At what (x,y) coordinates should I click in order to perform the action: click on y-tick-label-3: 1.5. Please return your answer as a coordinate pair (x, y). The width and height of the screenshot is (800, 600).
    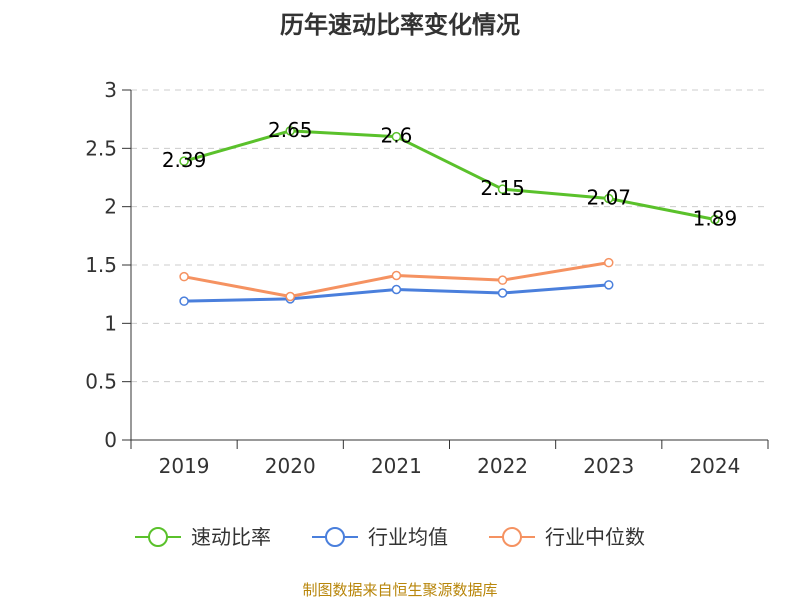
    Looking at the image, I should click on (101, 265).